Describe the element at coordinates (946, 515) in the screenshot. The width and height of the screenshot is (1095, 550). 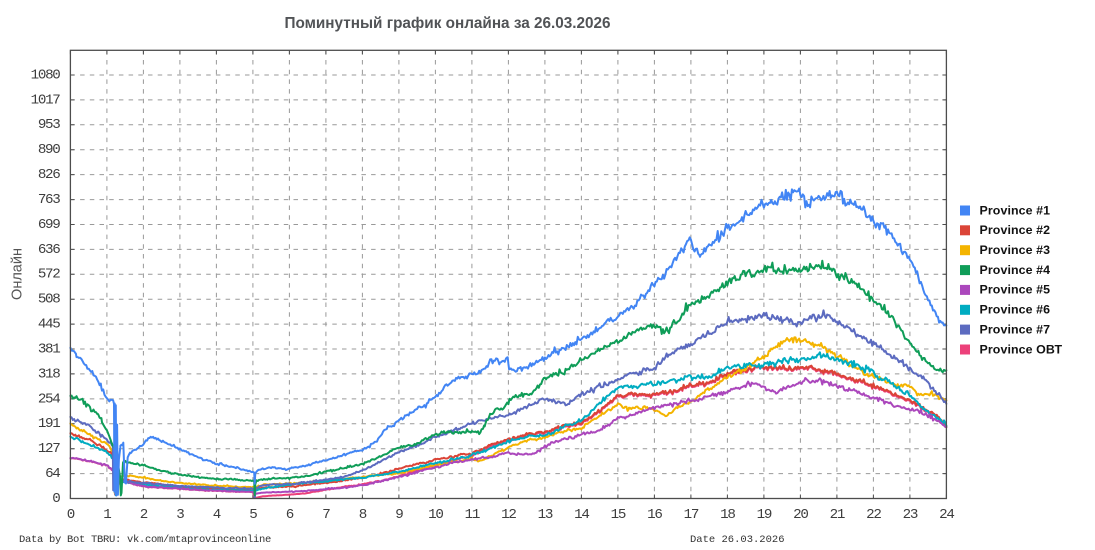
I see `svg-text: 24` at that location.